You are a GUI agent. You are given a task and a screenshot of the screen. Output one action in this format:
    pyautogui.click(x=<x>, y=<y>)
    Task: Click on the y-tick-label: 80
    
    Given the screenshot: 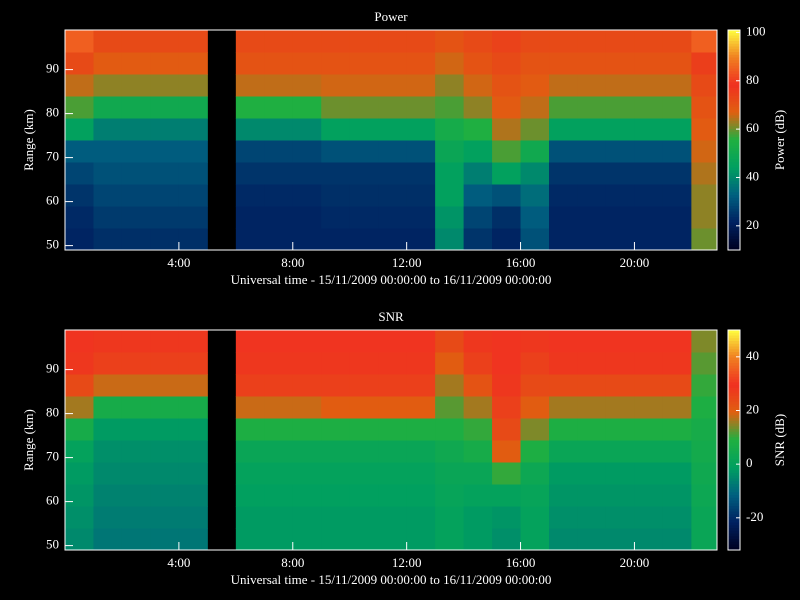 What is the action you would take?
    pyautogui.click(x=52, y=112)
    